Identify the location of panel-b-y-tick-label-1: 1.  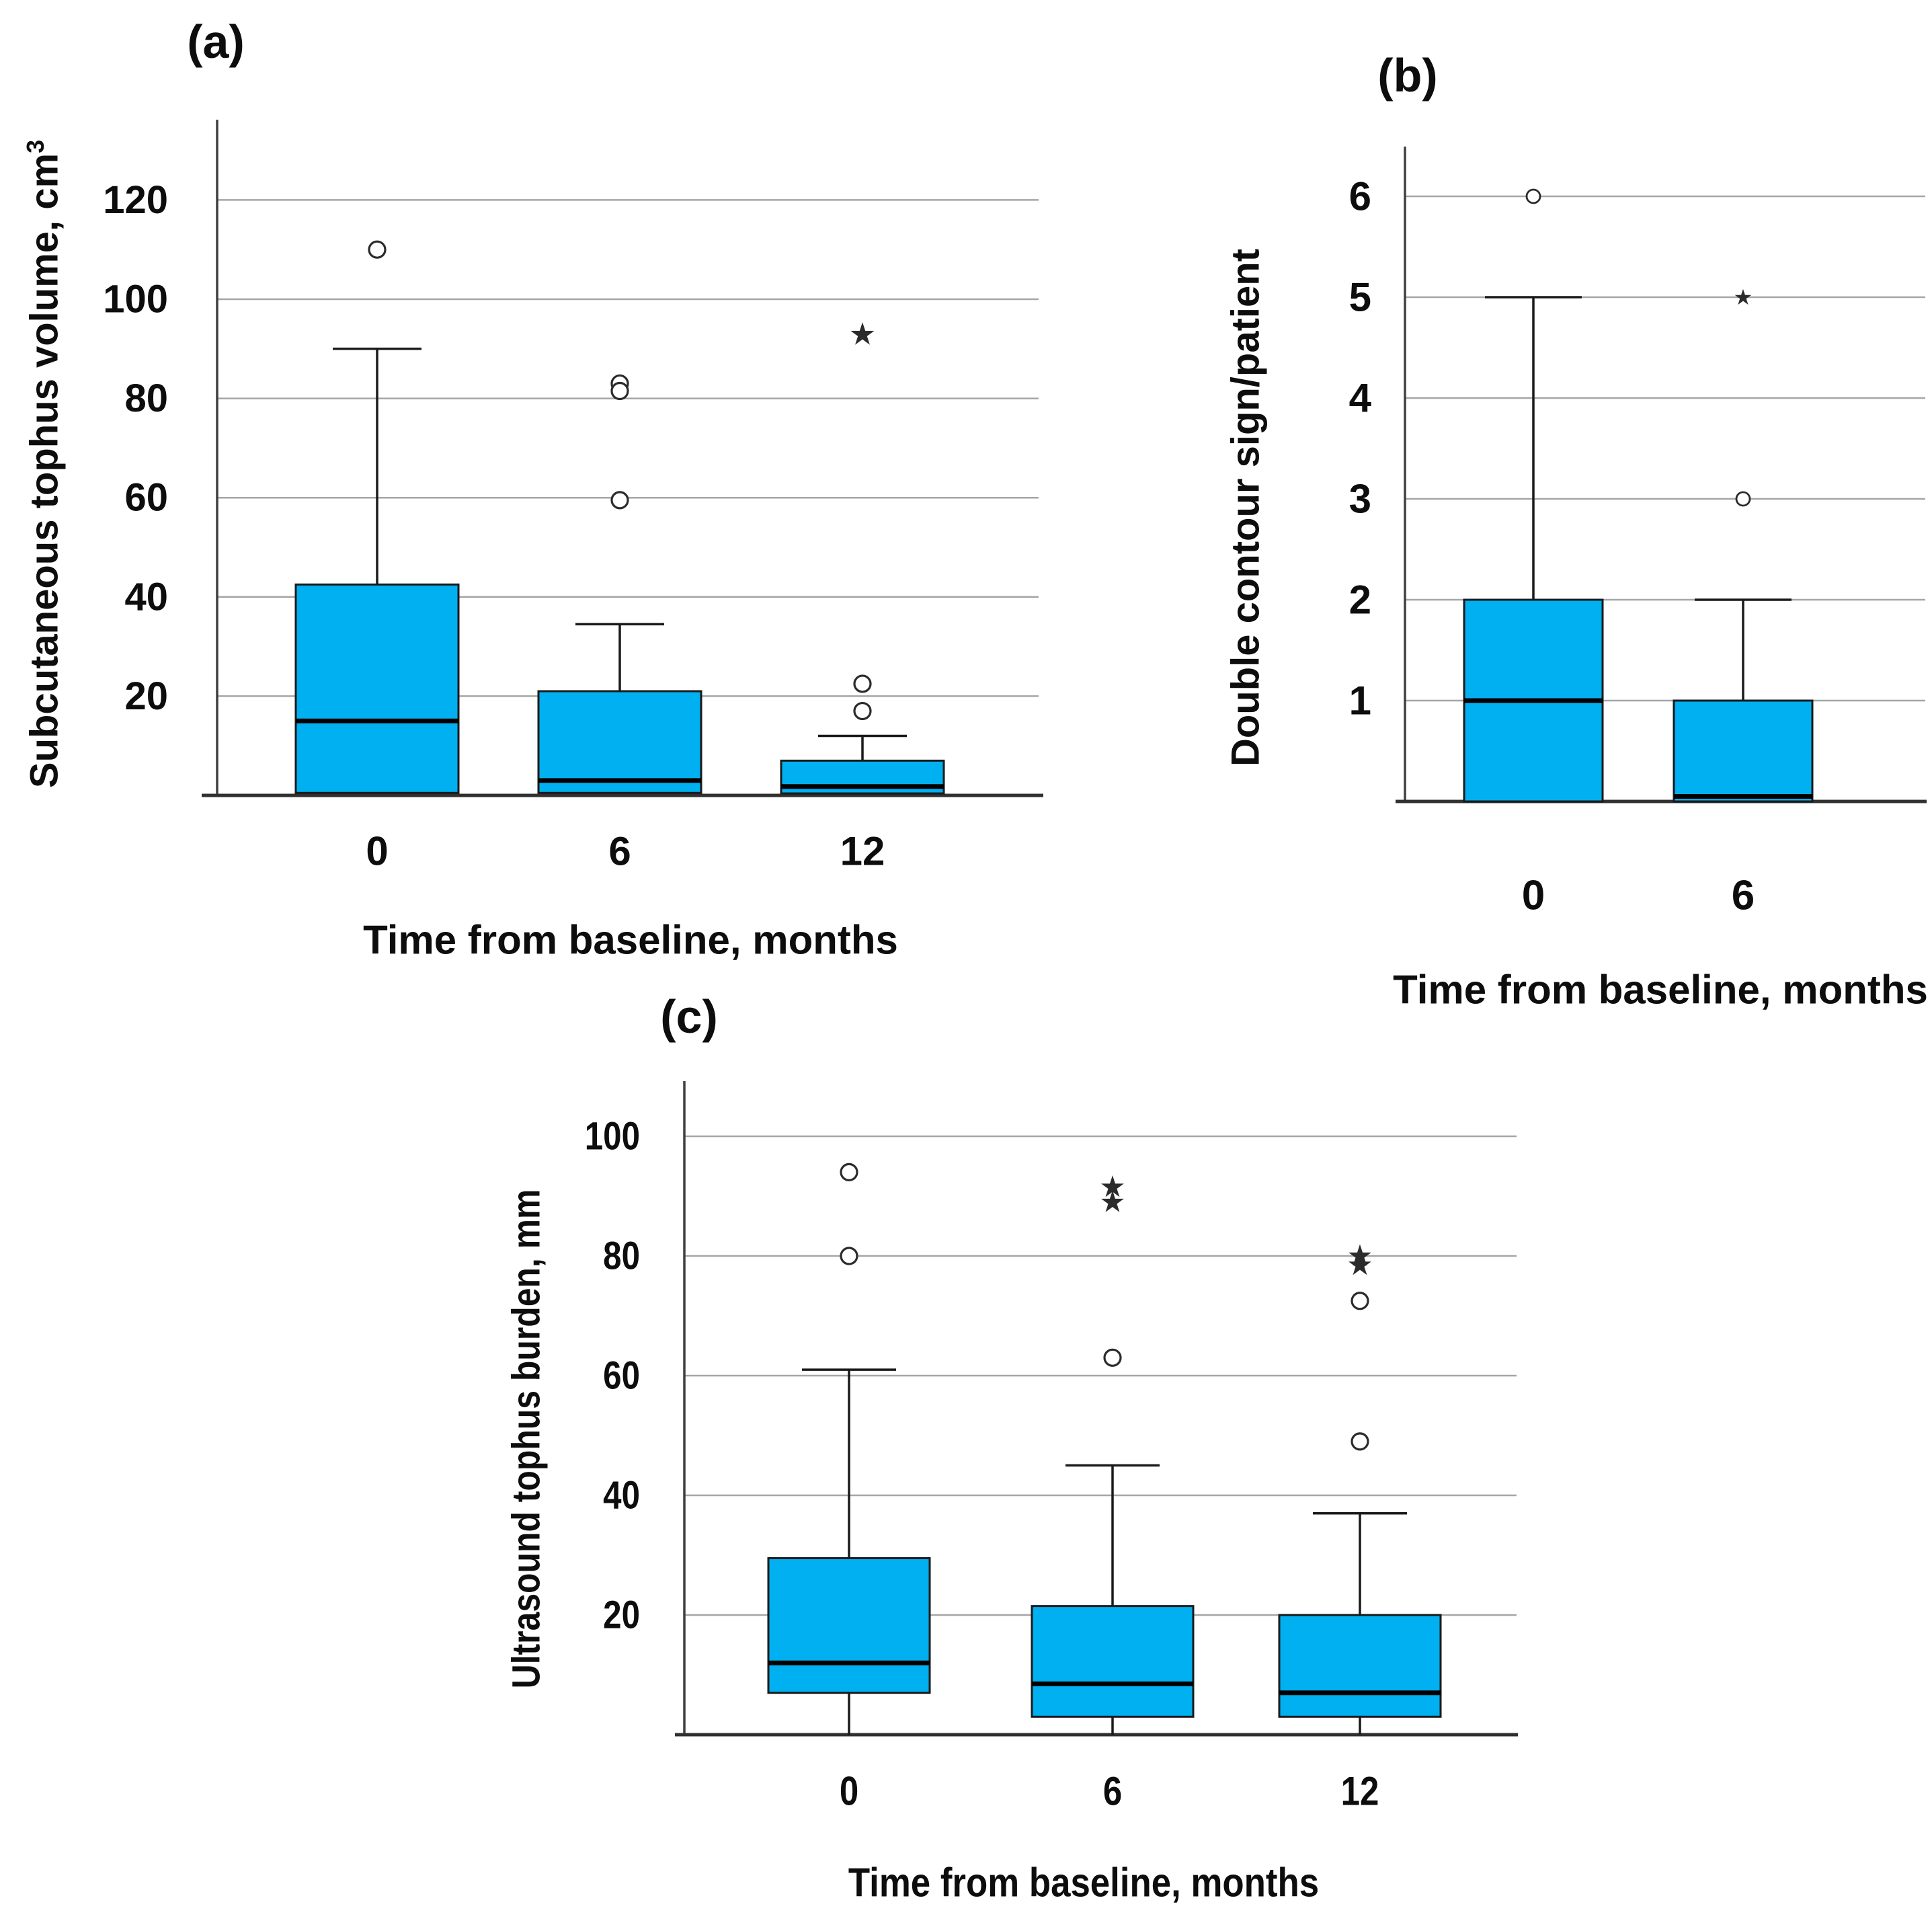
(1360, 701).